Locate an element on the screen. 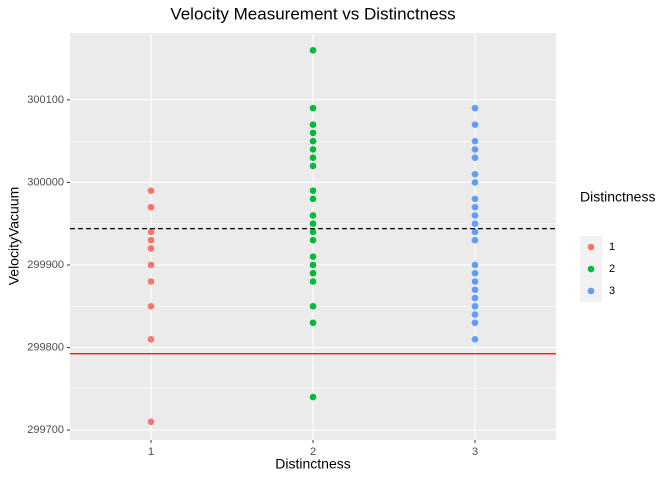 Image resolution: width=672 pixels, height=480 pixels. y-tick-label: 299900 is located at coordinates (45, 265).